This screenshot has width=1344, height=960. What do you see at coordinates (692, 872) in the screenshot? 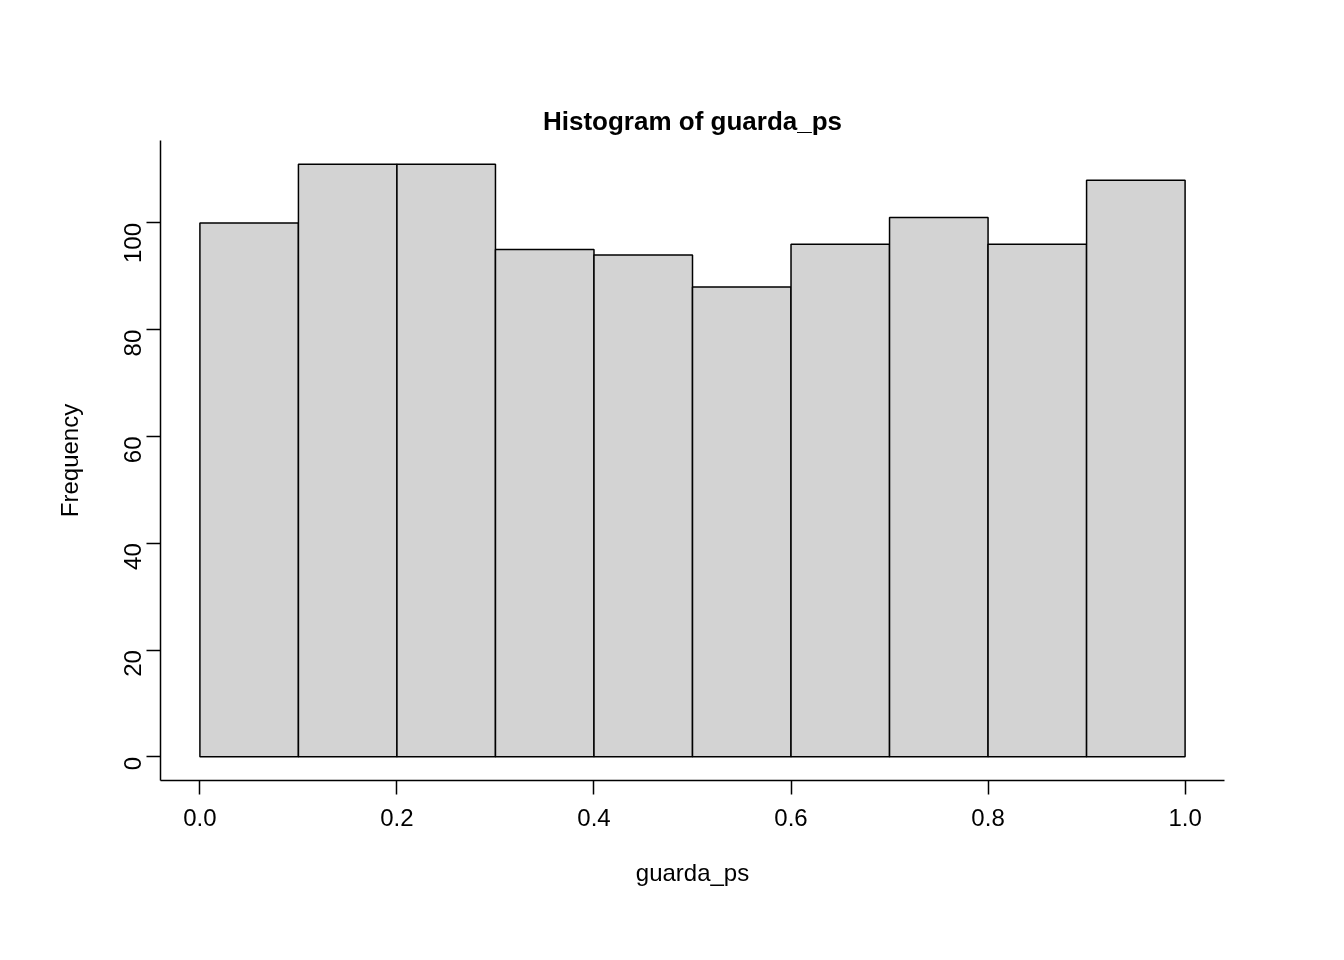
I see `x-axis-title: guarda_ps` at bounding box center [692, 872].